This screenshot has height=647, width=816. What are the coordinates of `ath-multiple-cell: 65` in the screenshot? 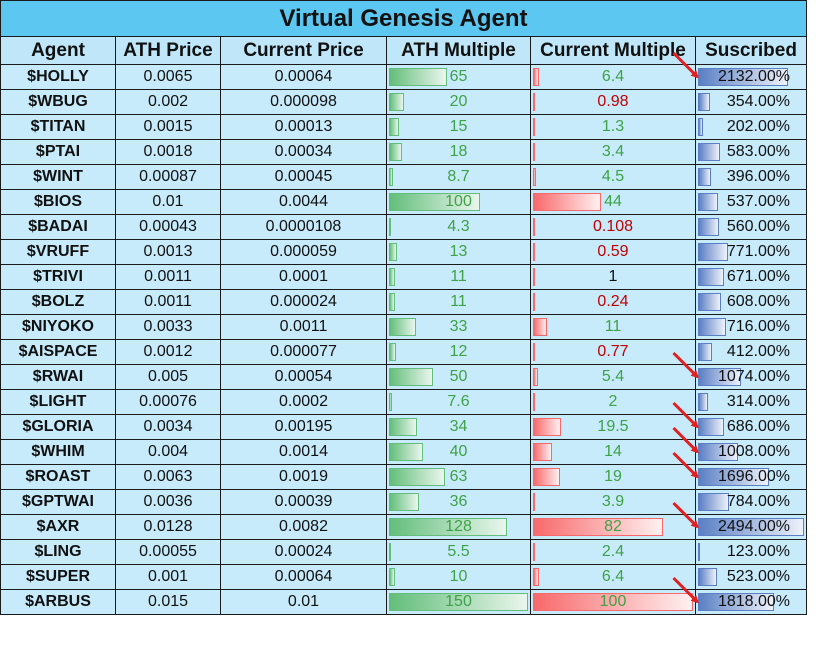 It's located at (458, 77).